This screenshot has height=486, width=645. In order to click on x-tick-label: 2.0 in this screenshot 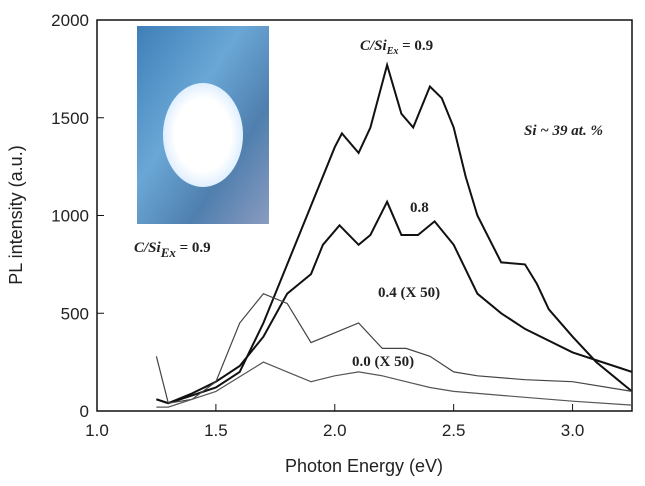, I will do `click(335, 430)`.